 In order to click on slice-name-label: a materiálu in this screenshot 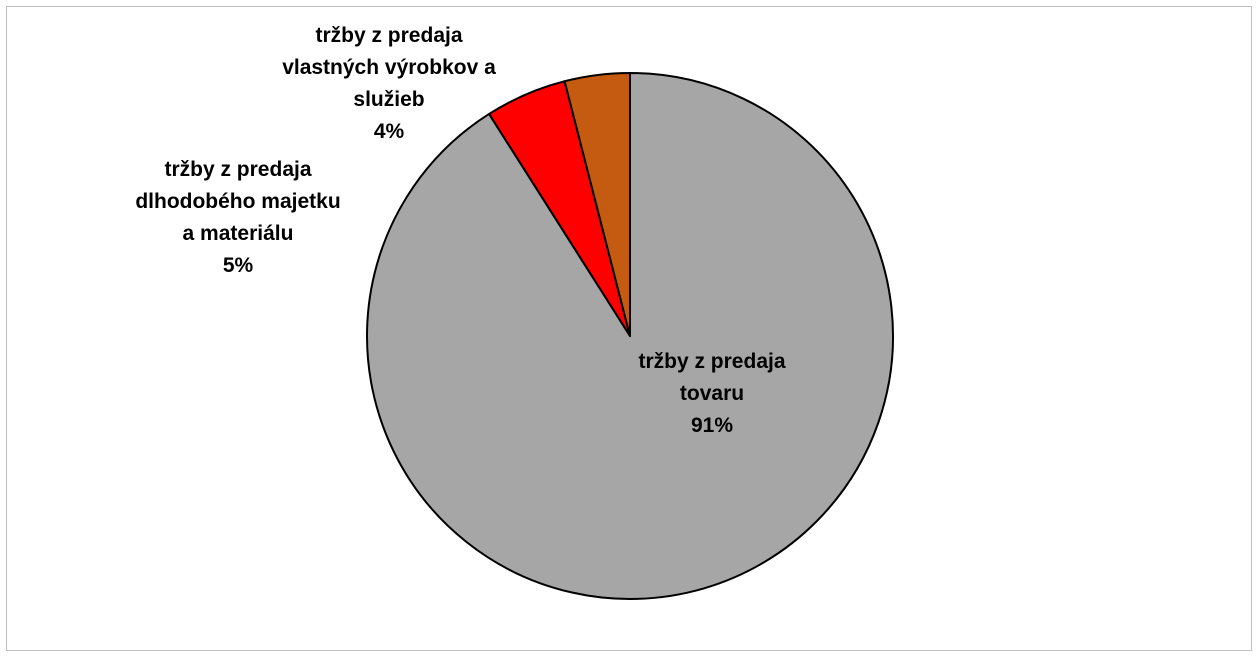, I will do `click(238, 233)`.